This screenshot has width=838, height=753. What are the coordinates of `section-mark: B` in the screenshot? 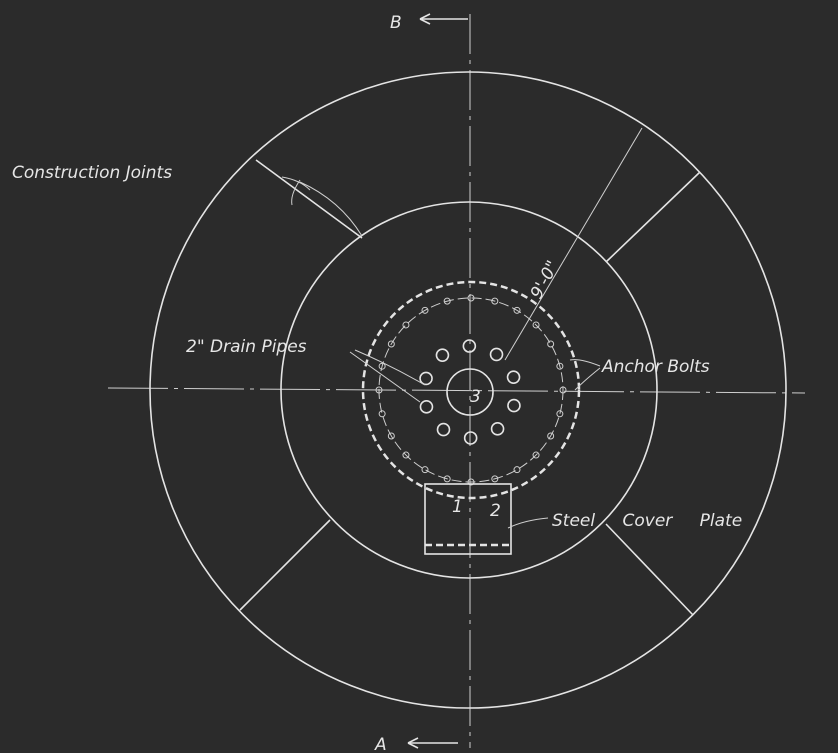 It's located at (396, 23).